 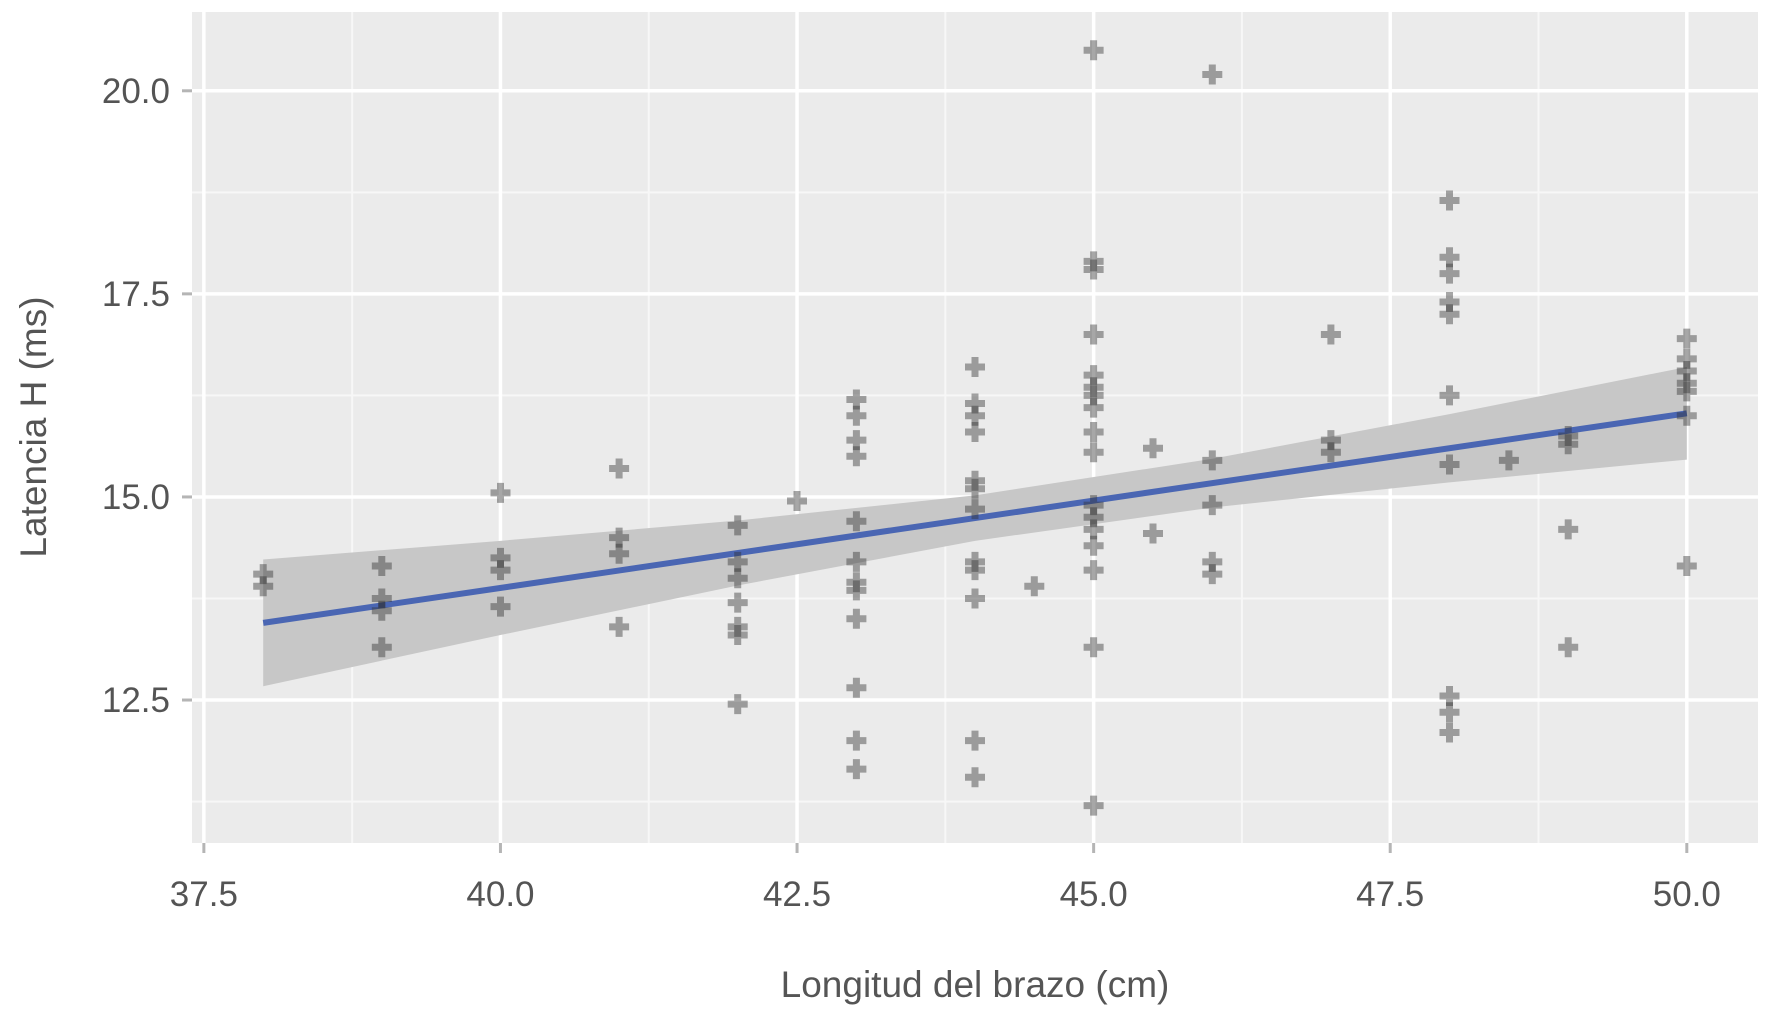 I want to click on x-tick-label: 40.0, so click(x=500, y=894).